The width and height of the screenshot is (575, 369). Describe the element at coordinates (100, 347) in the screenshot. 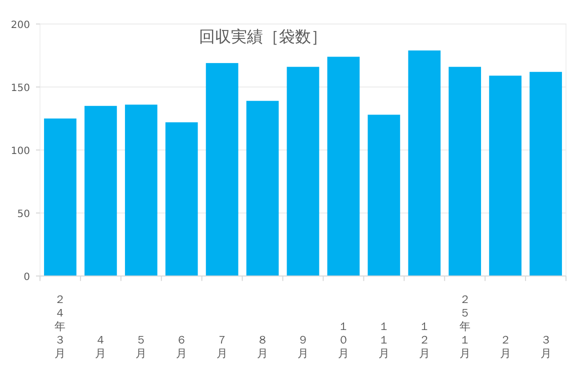

I see `x-tick-label: ４月` at that location.